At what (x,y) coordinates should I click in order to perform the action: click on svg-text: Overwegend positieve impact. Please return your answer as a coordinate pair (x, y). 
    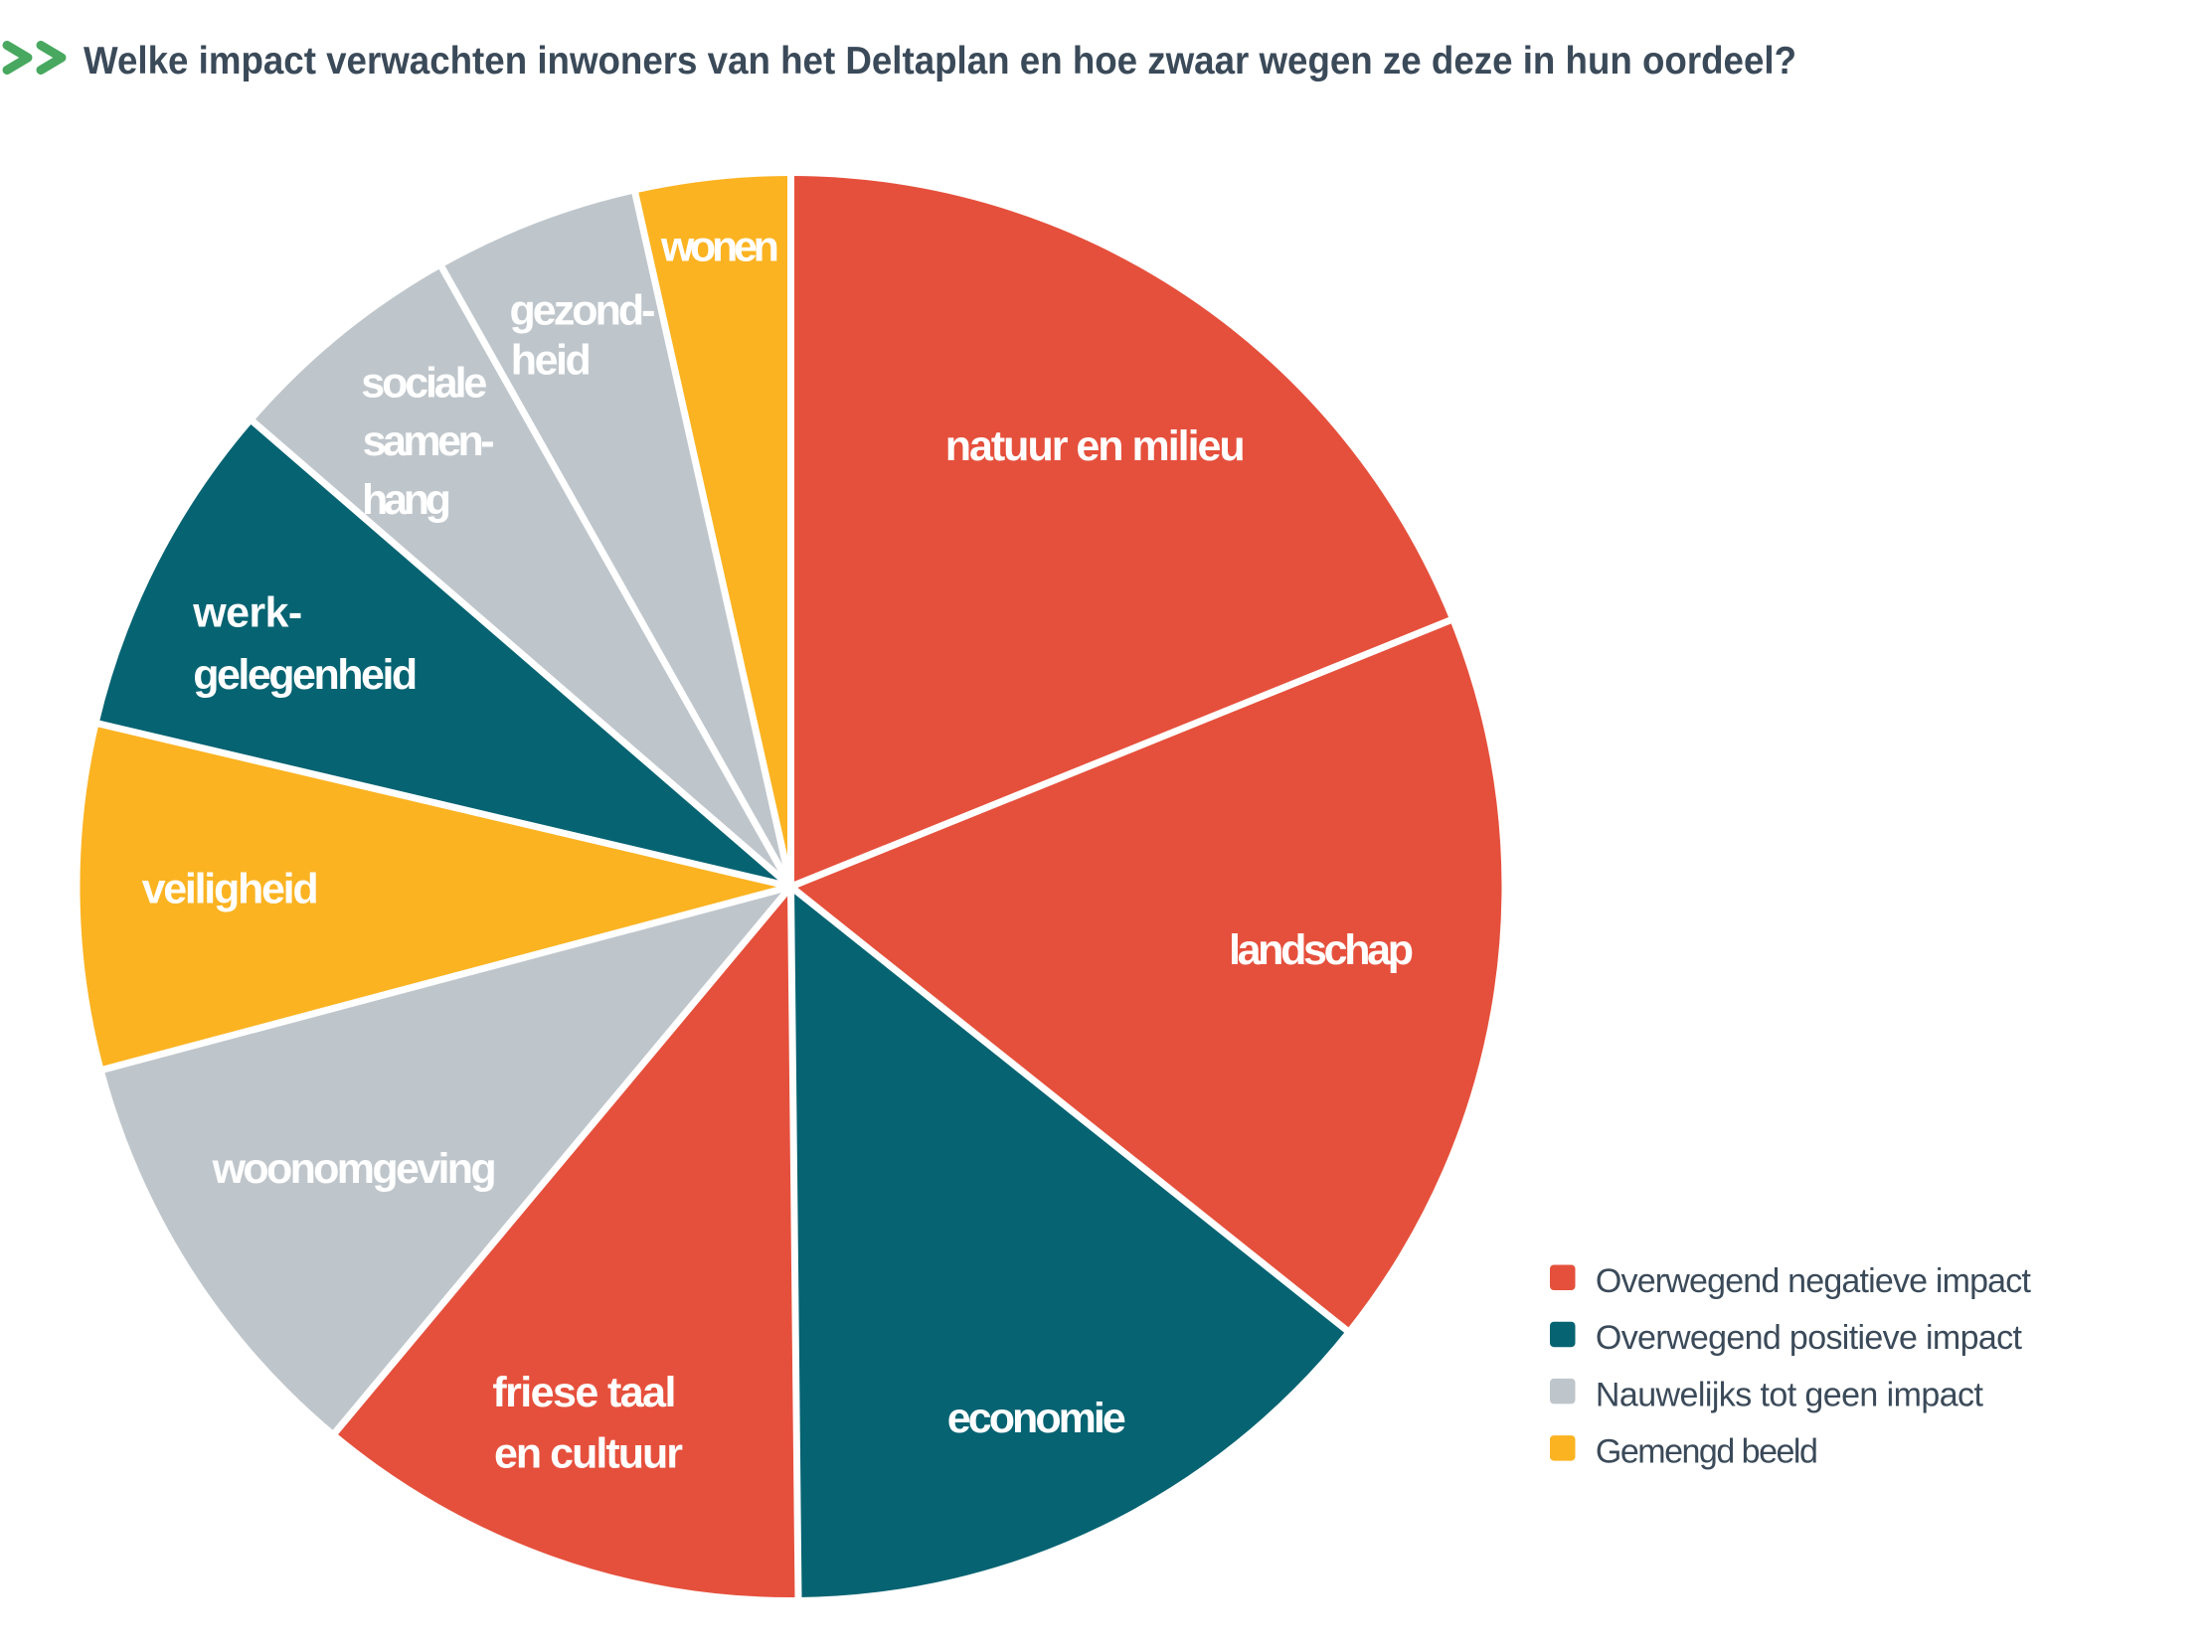
    Looking at the image, I should click on (1809, 1338).